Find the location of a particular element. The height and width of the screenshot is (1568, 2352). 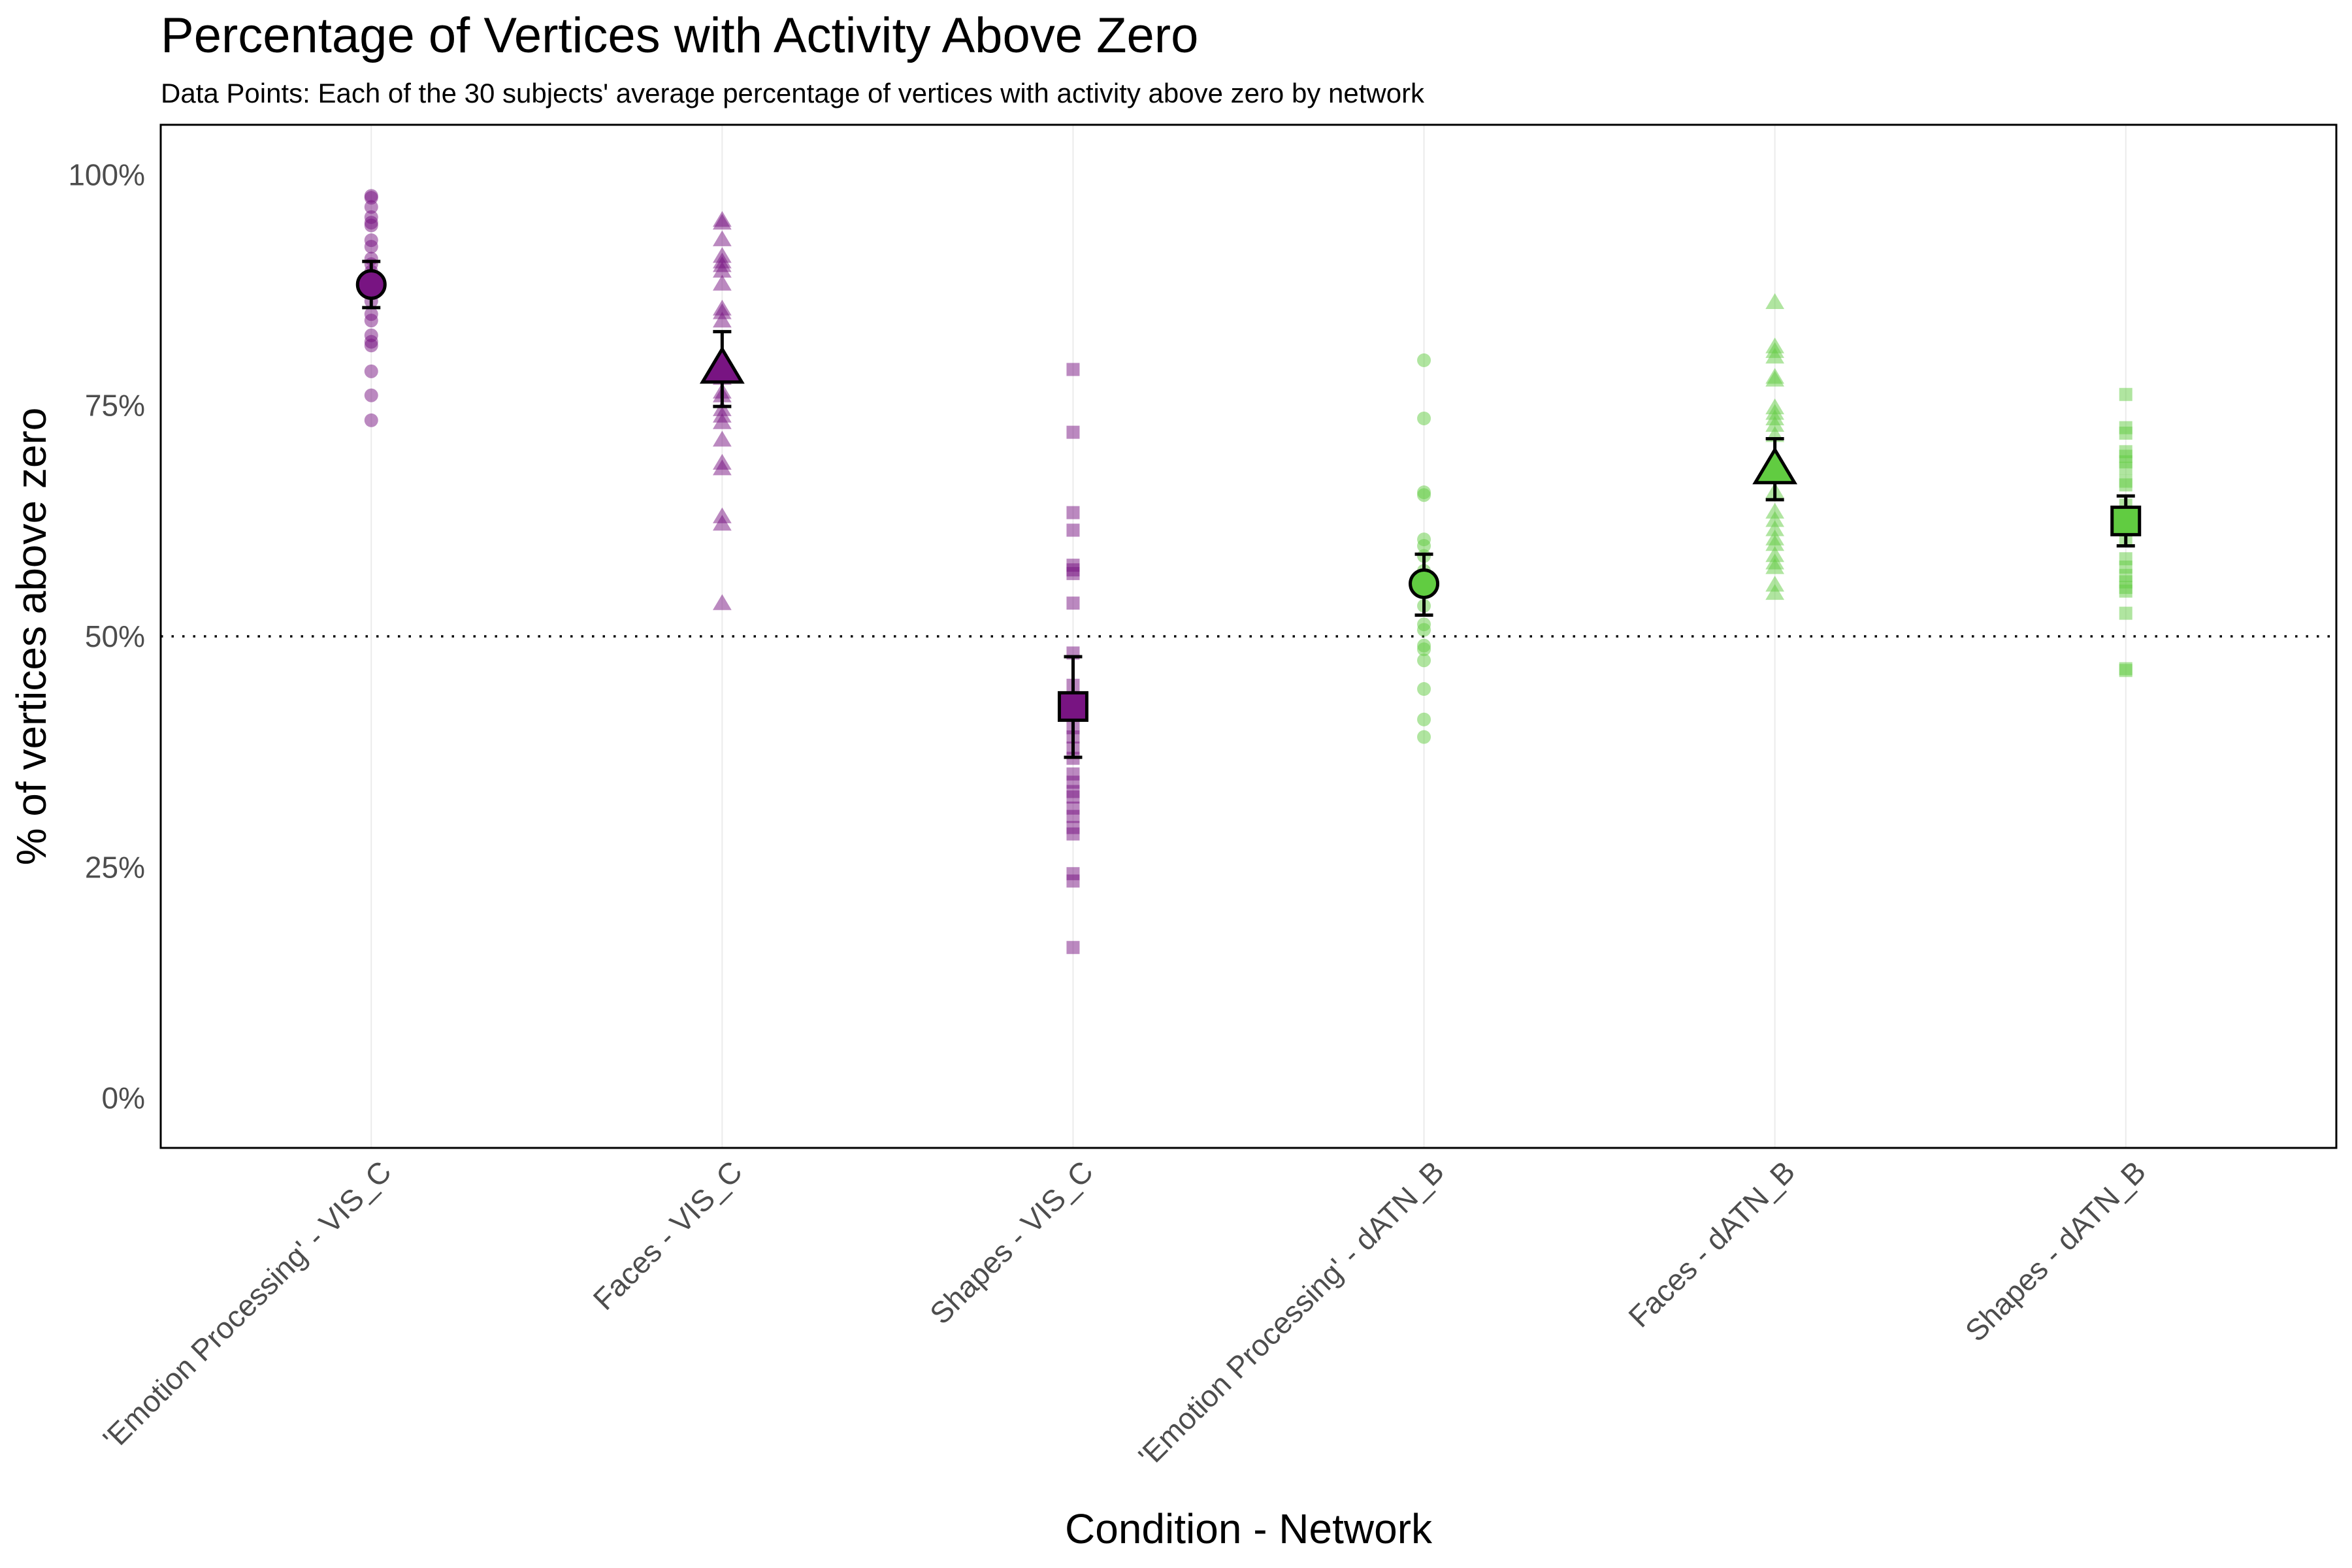

y-axis-ticks: 0% 25% 50% 75% 100% is located at coordinates (106, 636).